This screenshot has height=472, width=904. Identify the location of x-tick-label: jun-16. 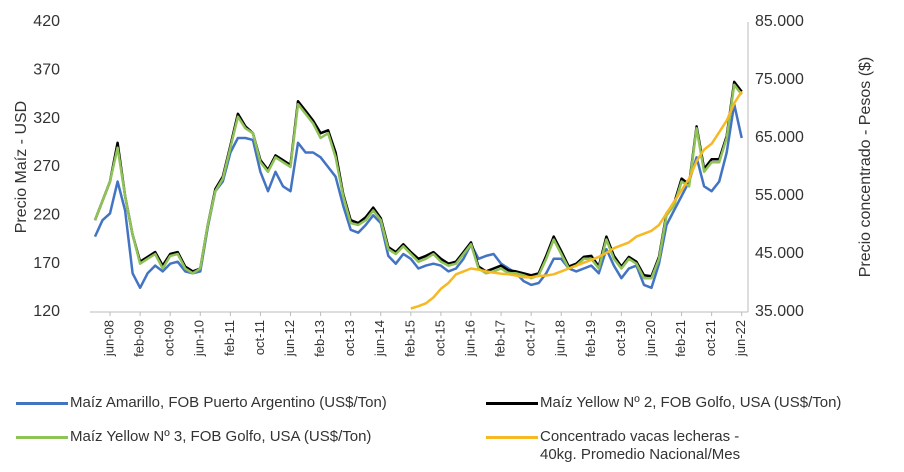
(469, 338).